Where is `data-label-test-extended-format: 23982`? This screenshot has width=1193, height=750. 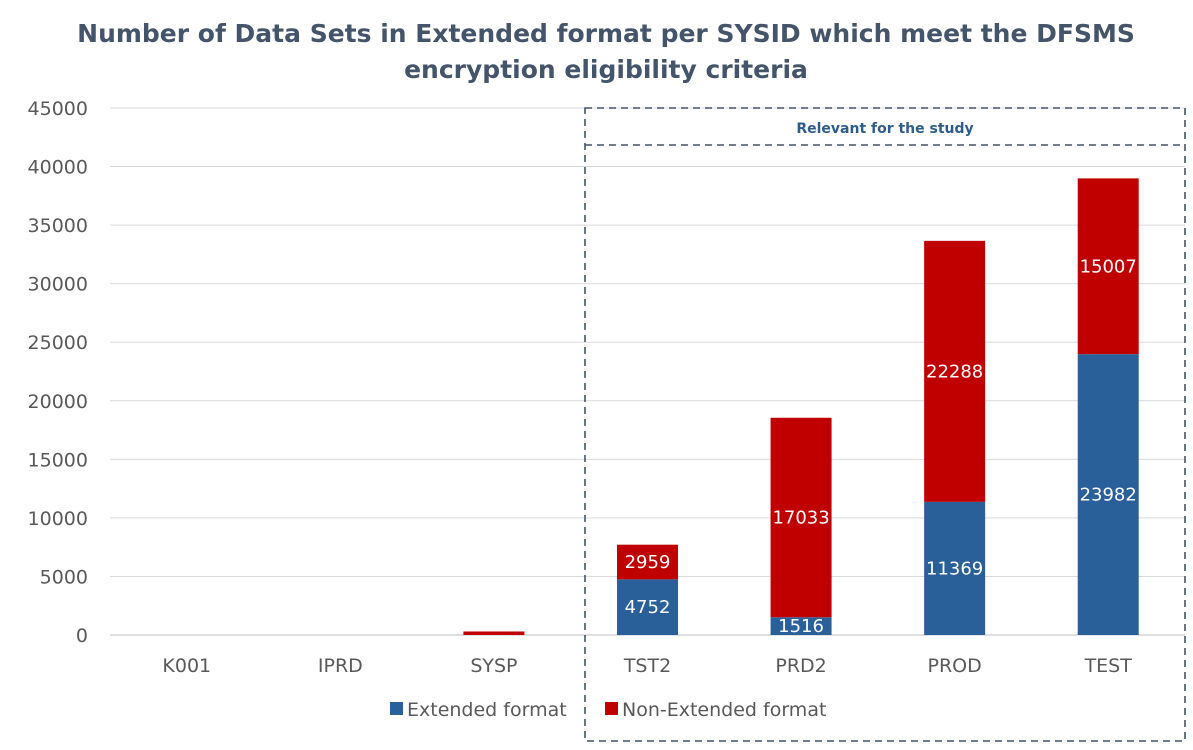 data-label-test-extended-format: 23982 is located at coordinates (1108, 495).